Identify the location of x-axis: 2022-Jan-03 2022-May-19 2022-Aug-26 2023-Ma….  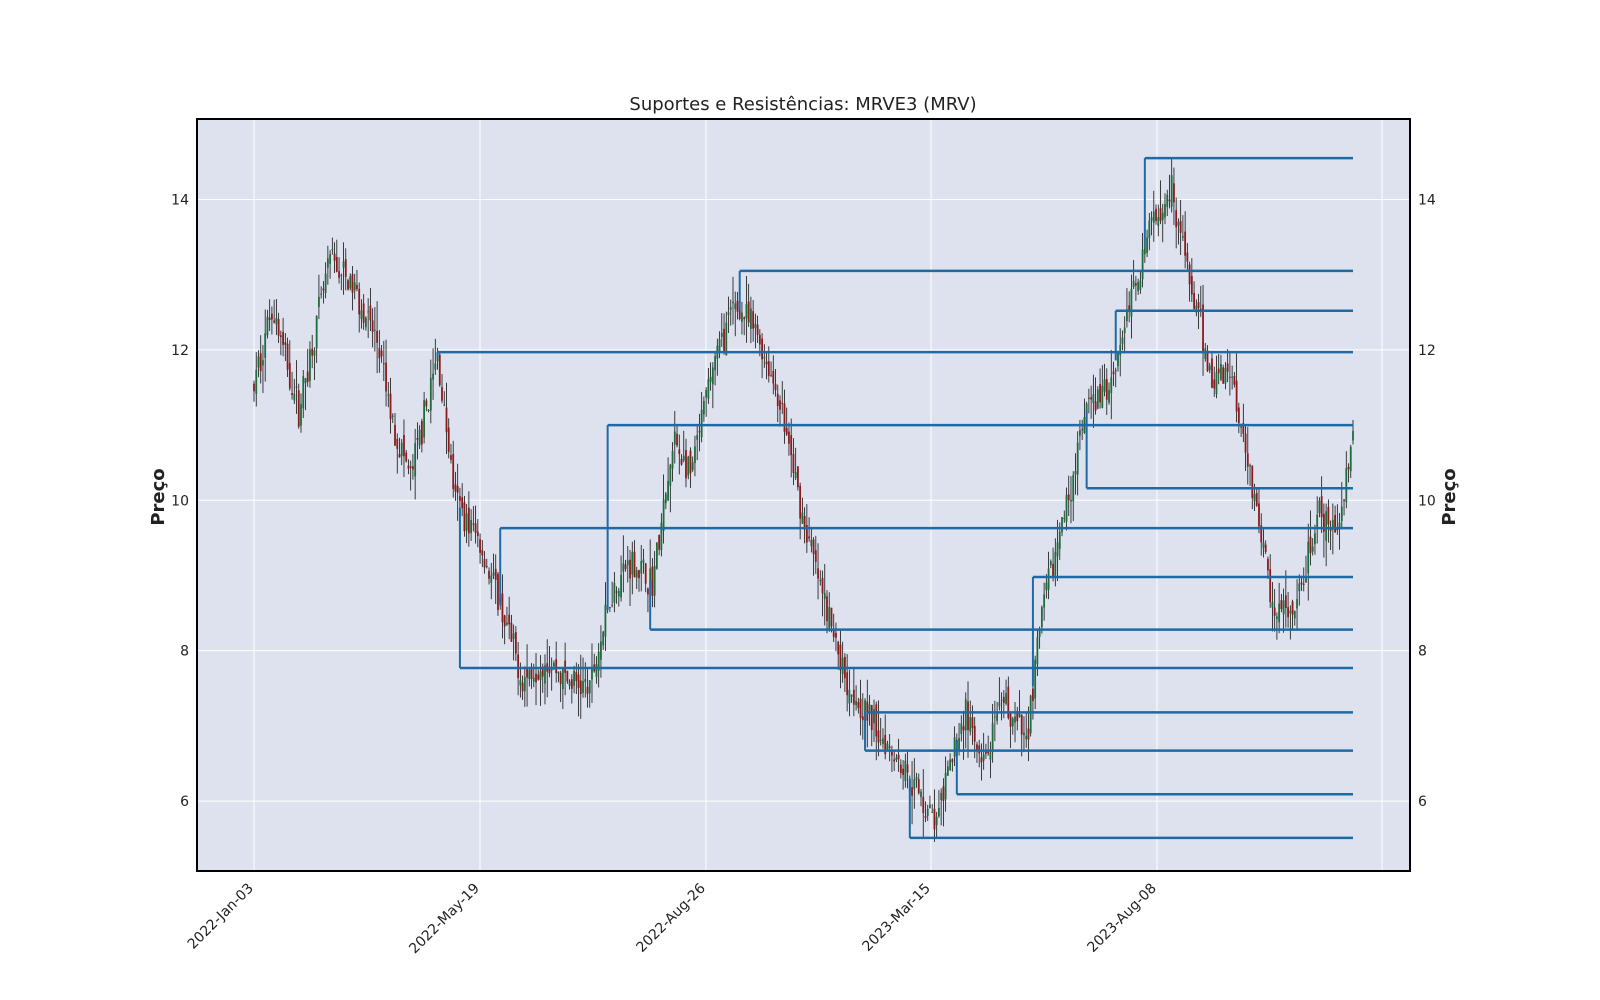
(672, 918).